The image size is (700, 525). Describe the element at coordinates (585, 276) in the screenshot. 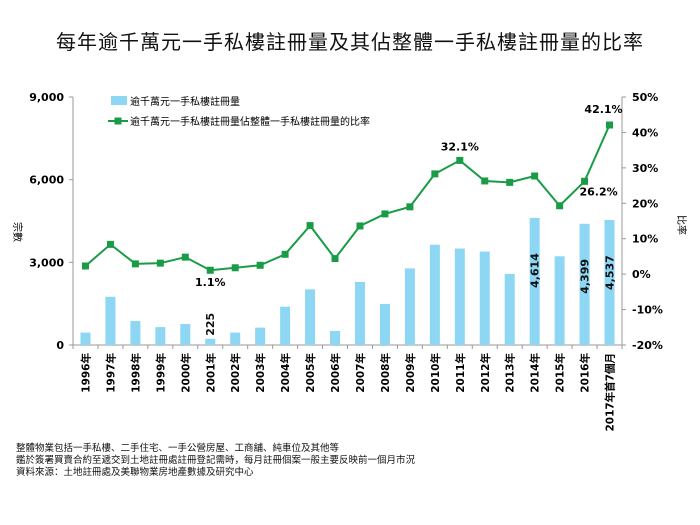

I see `bar-data-label: 4,399` at that location.